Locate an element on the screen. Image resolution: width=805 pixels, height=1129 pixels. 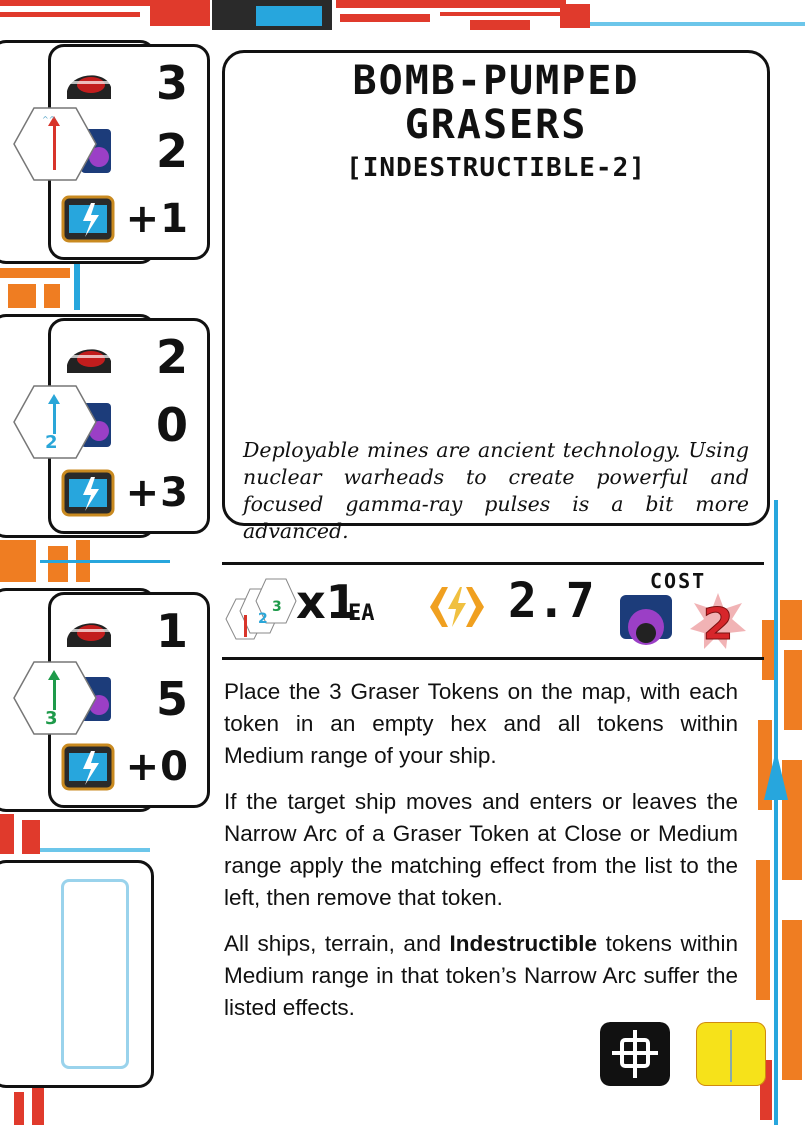
card-title-line-1: Bomb-Pumped is located at coordinates (496, 81).